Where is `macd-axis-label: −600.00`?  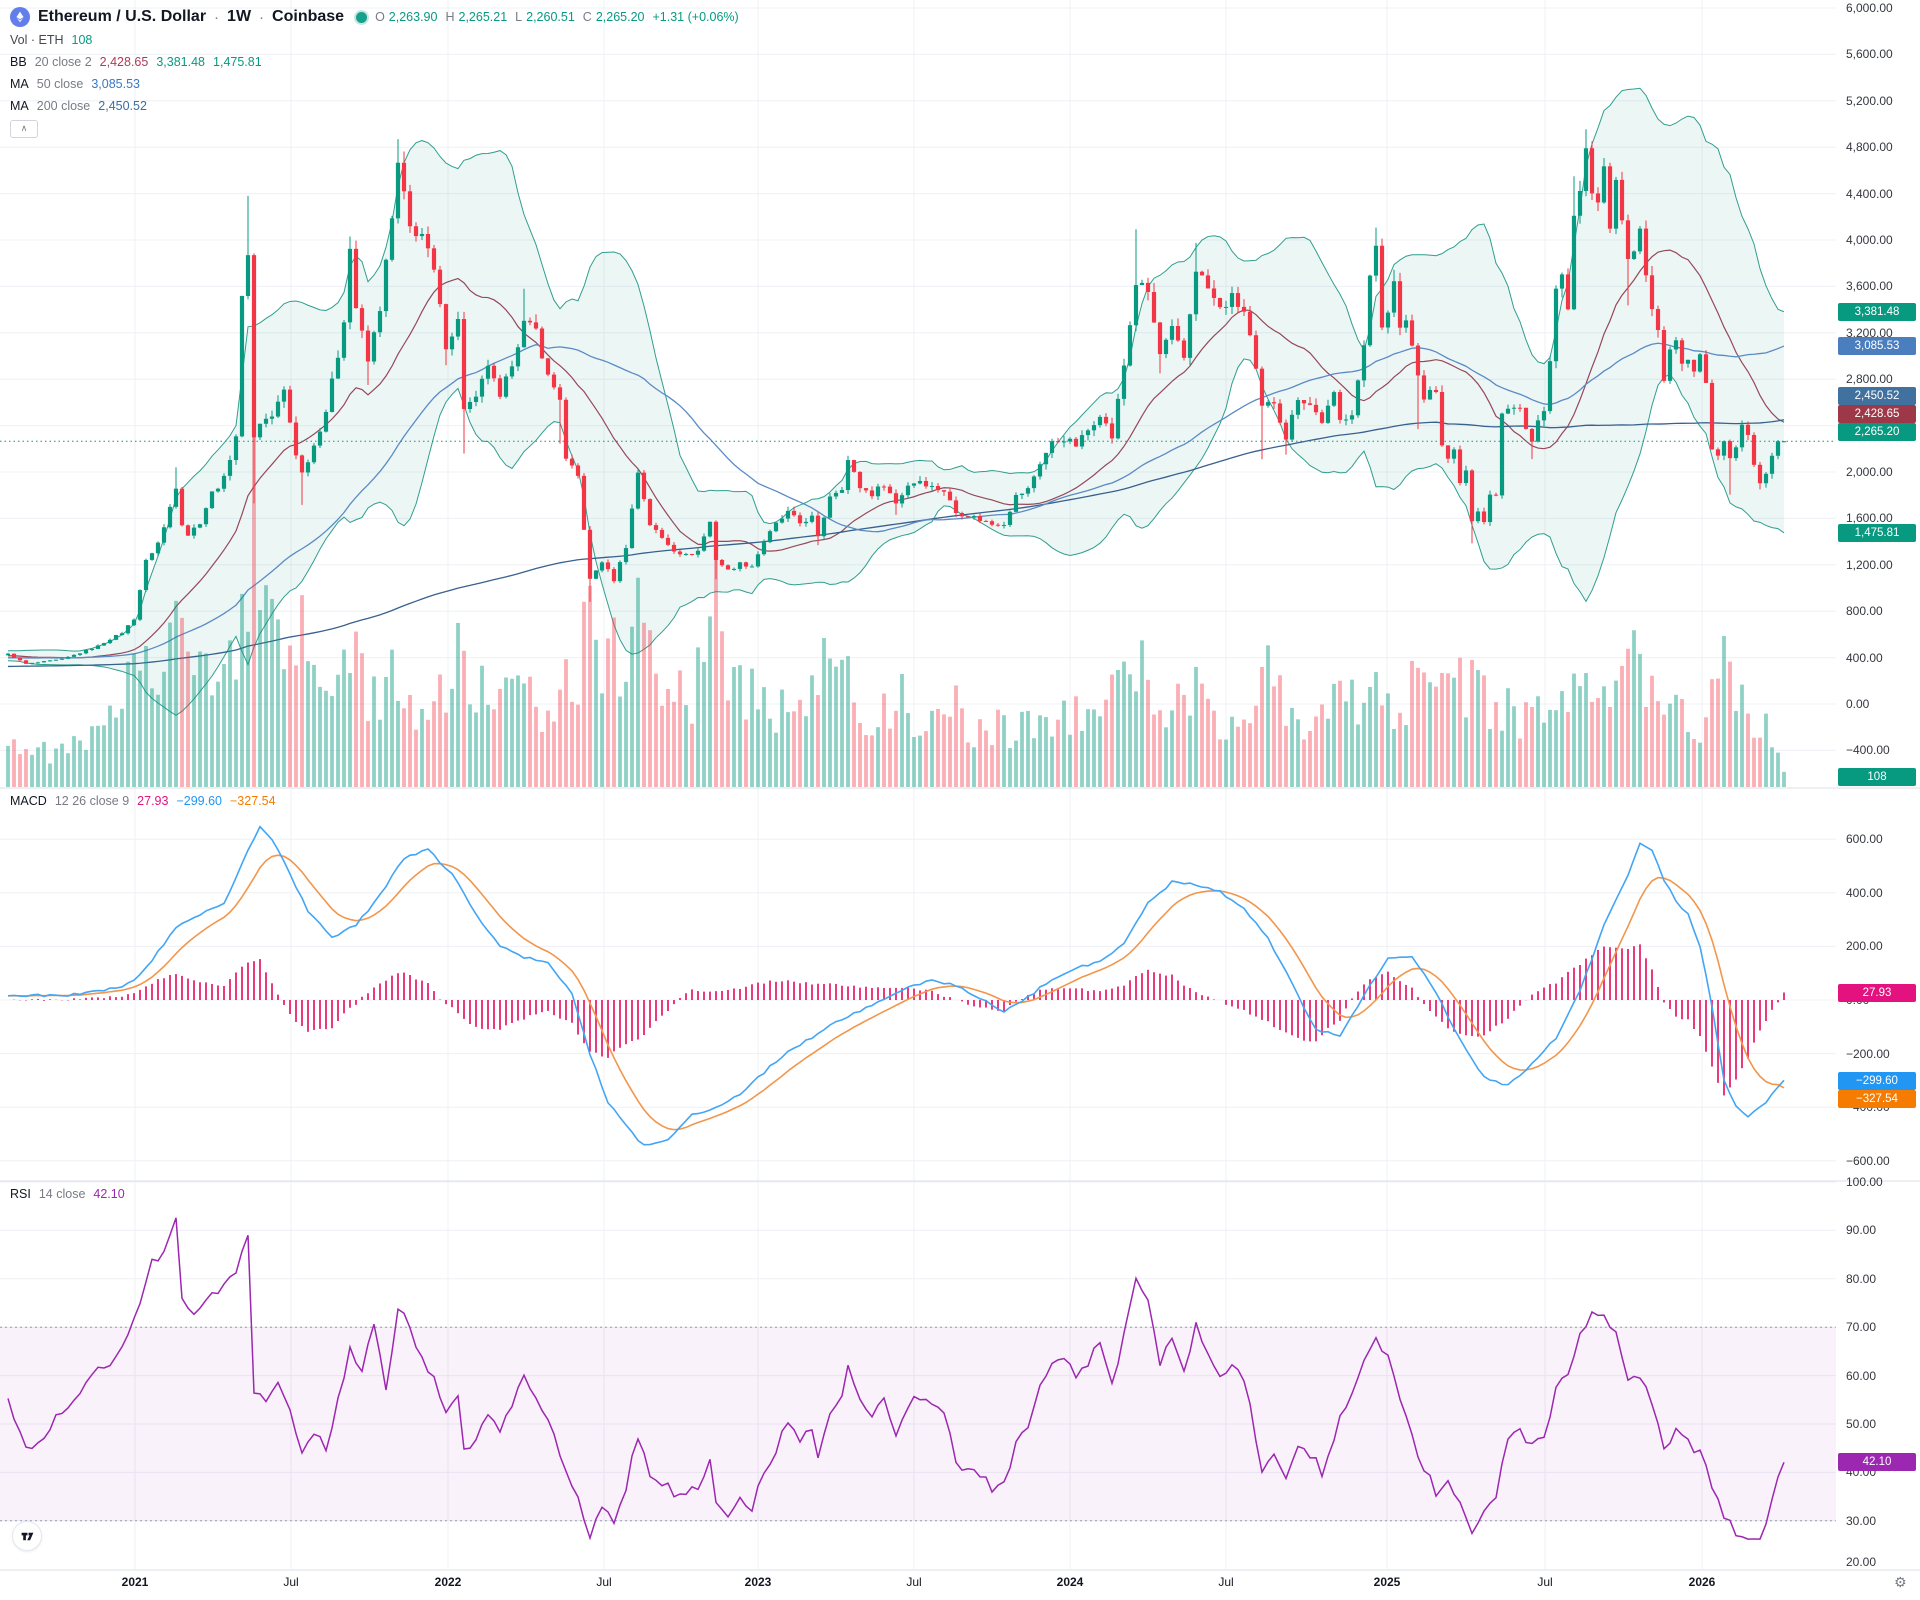
macd-axis-label: −600.00 is located at coordinates (1868, 1160).